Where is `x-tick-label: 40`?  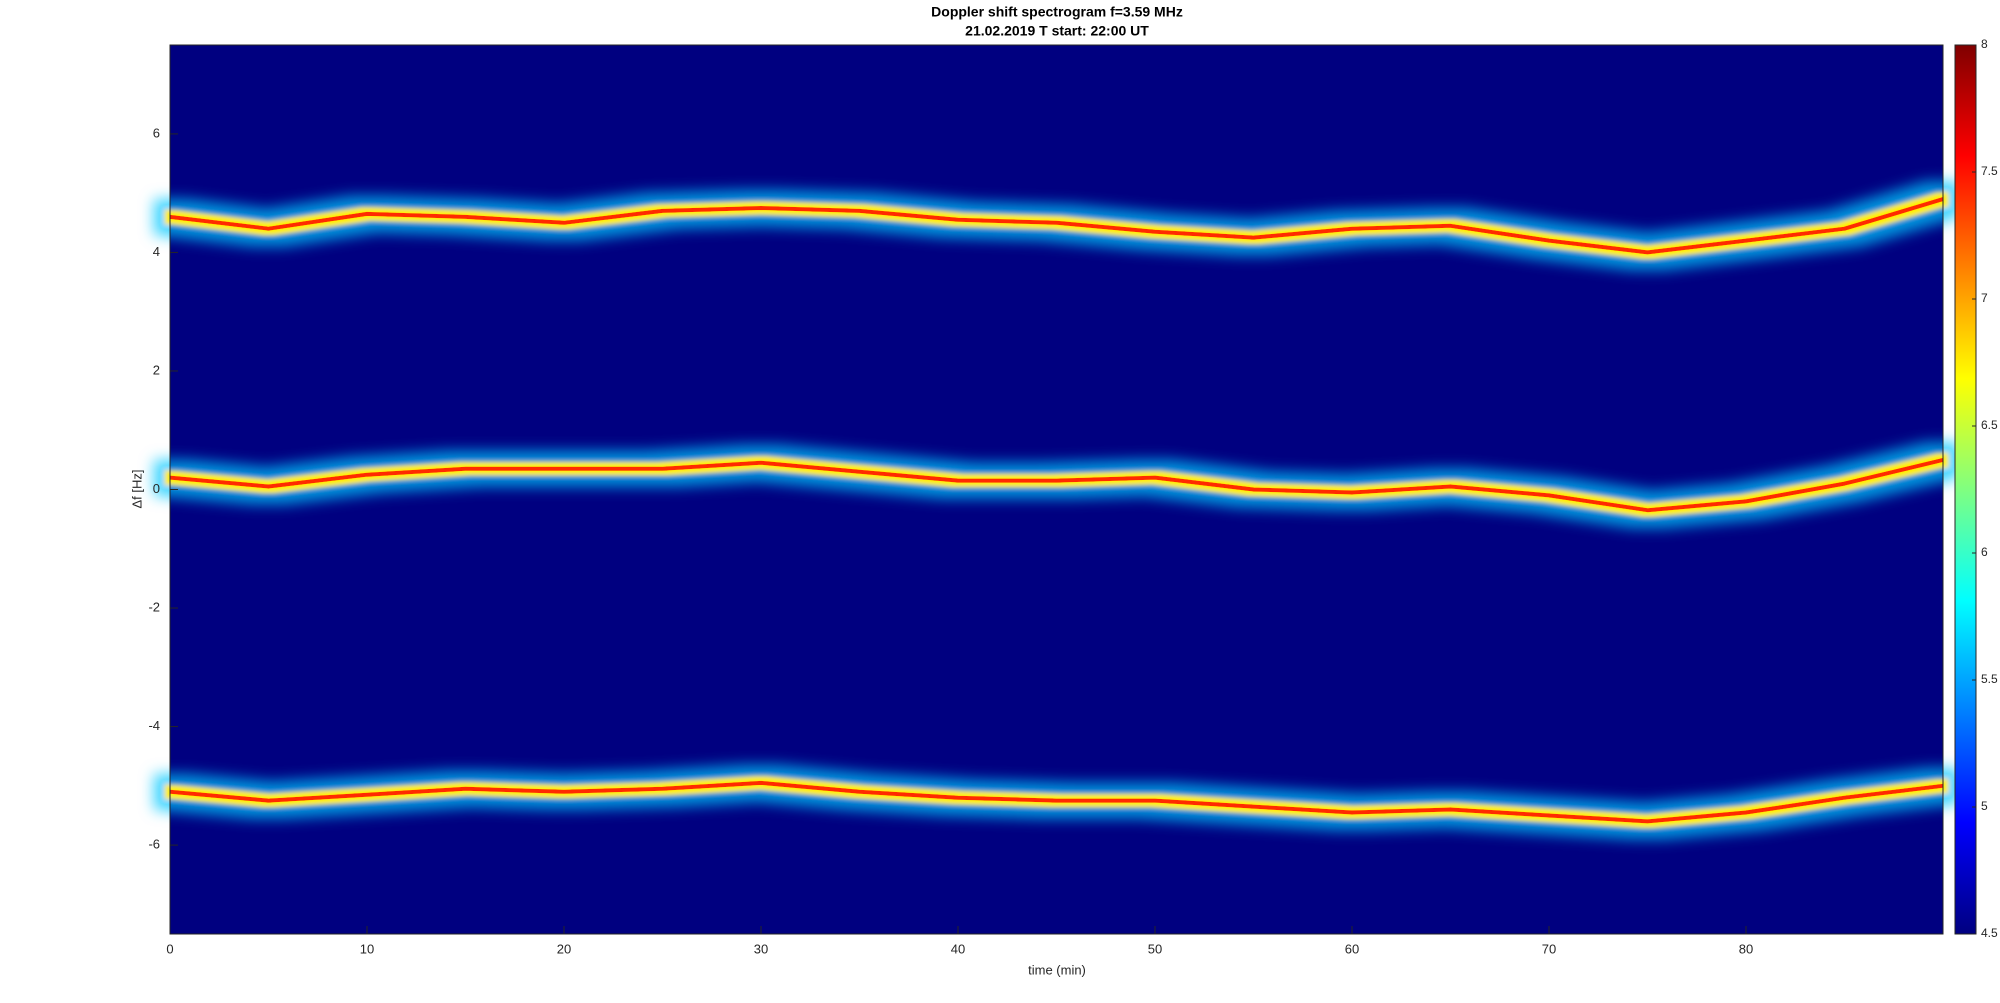 x-tick-label: 40 is located at coordinates (958, 948).